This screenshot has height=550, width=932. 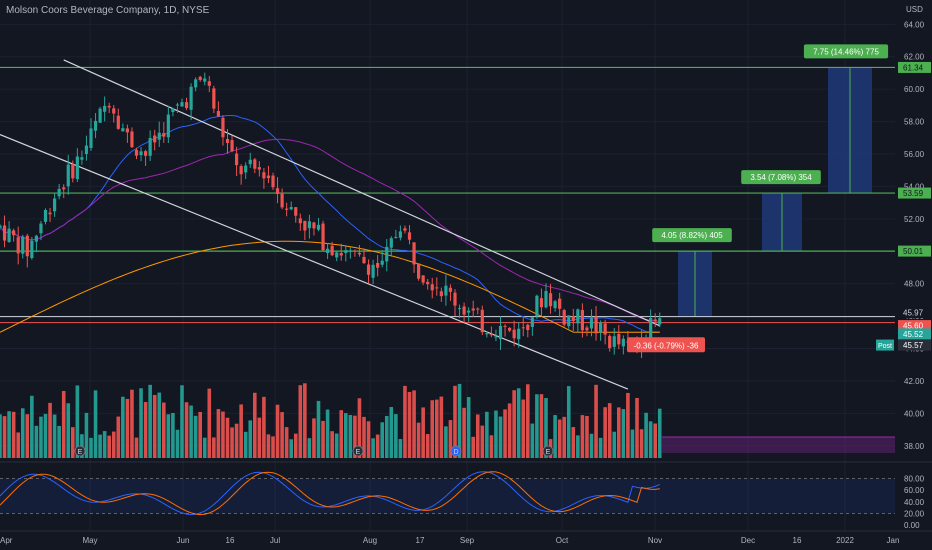 What do you see at coordinates (914, 24) in the screenshot?
I see `price-tick-label: 64.00` at bounding box center [914, 24].